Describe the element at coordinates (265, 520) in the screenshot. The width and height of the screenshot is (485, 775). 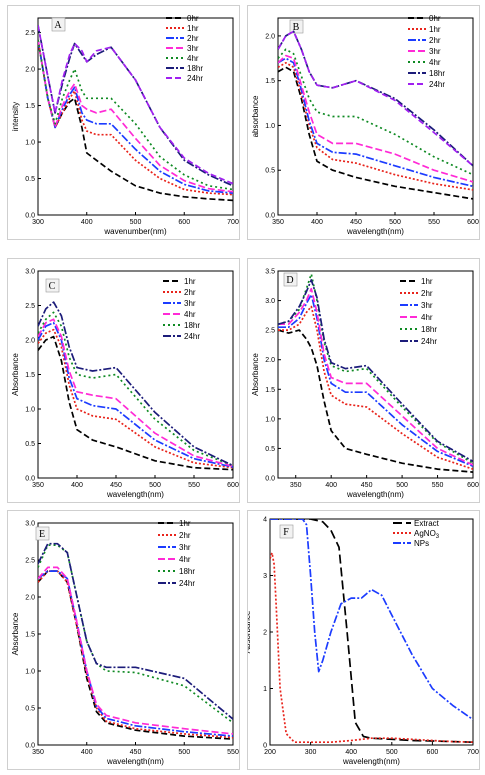
I see `y-tick-label: 4` at that location.